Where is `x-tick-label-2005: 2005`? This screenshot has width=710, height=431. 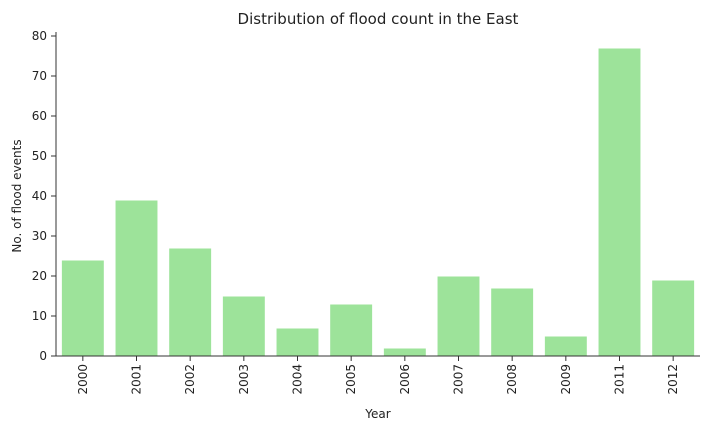
x-tick-label-2005: 2005 is located at coordinates (351, 379).